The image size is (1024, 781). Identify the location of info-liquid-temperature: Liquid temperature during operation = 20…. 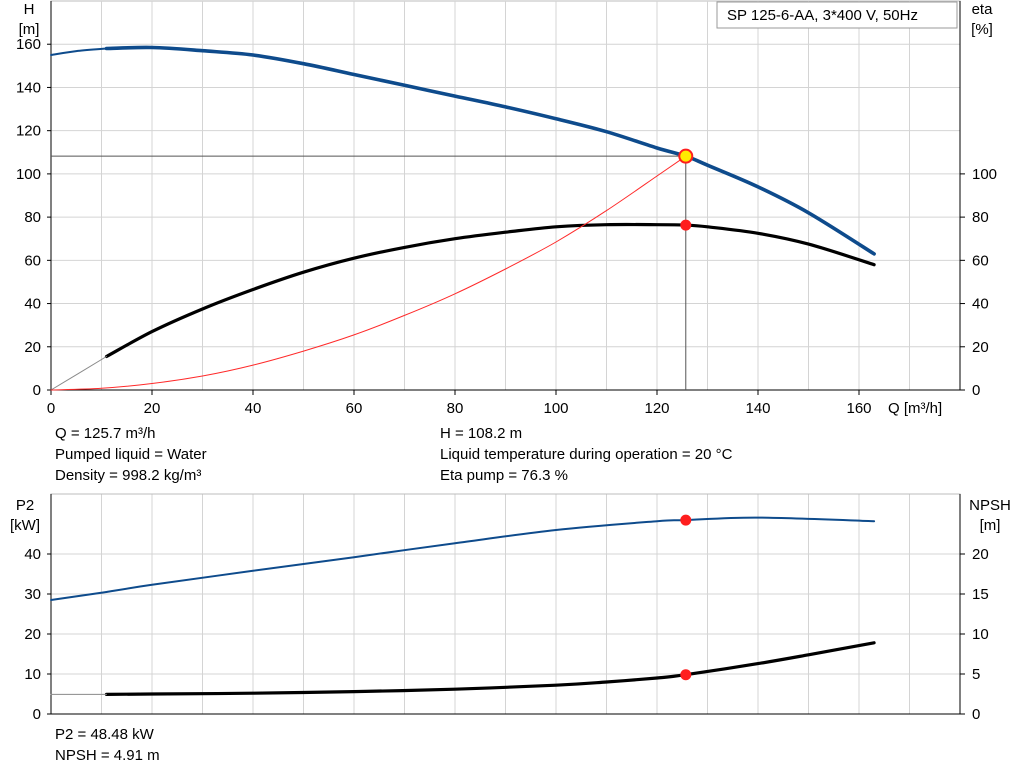
(586, 454).